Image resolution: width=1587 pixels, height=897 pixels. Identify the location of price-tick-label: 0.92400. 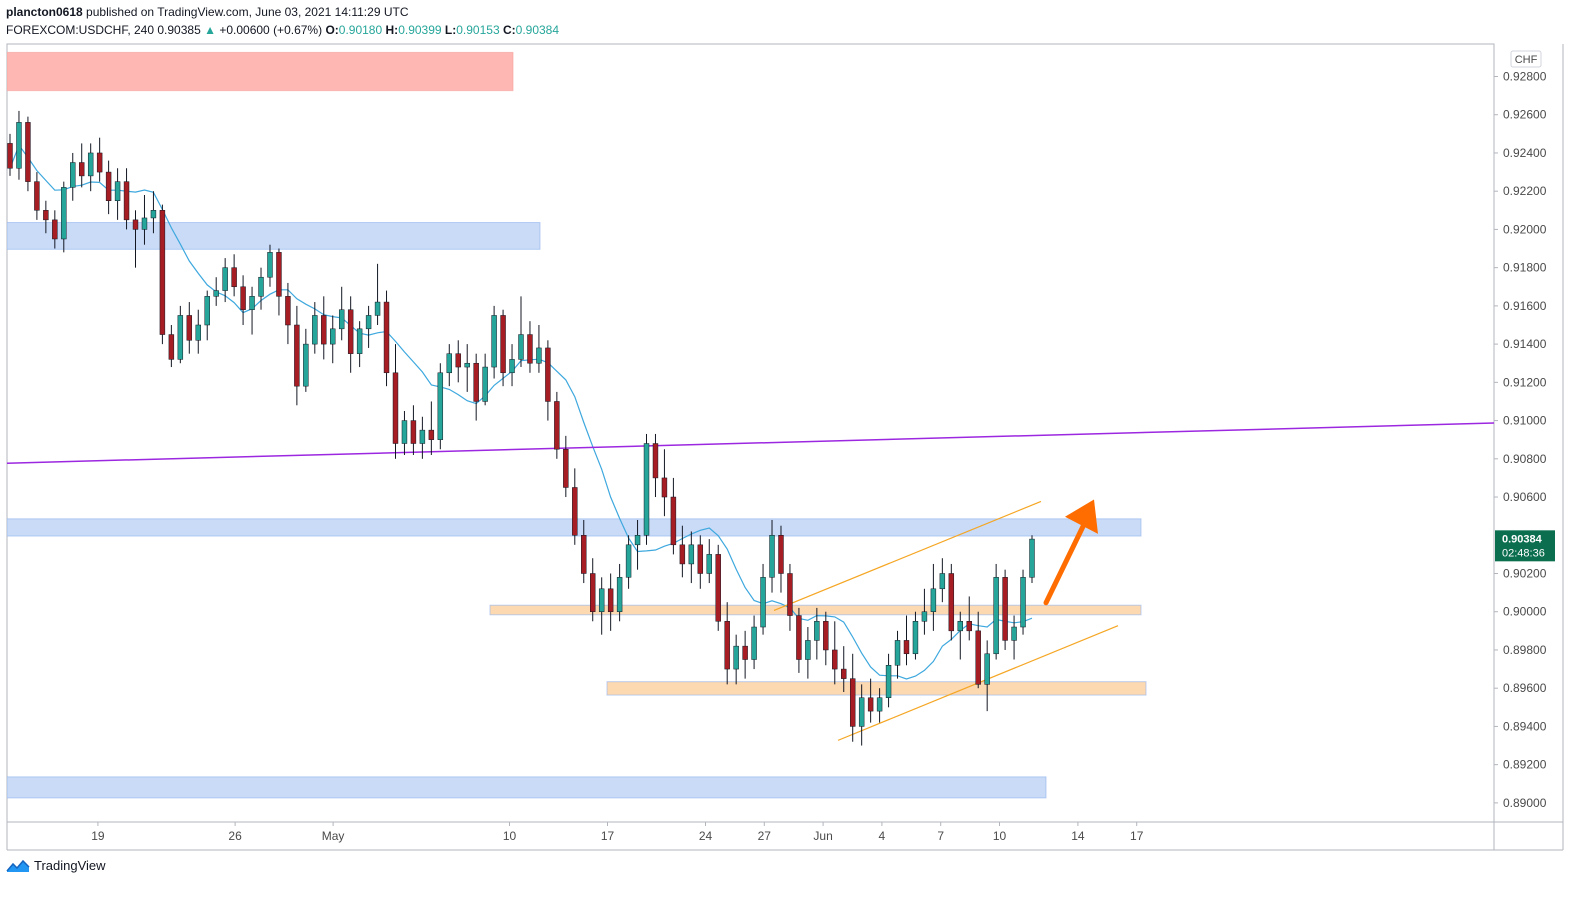
(1525, 153).